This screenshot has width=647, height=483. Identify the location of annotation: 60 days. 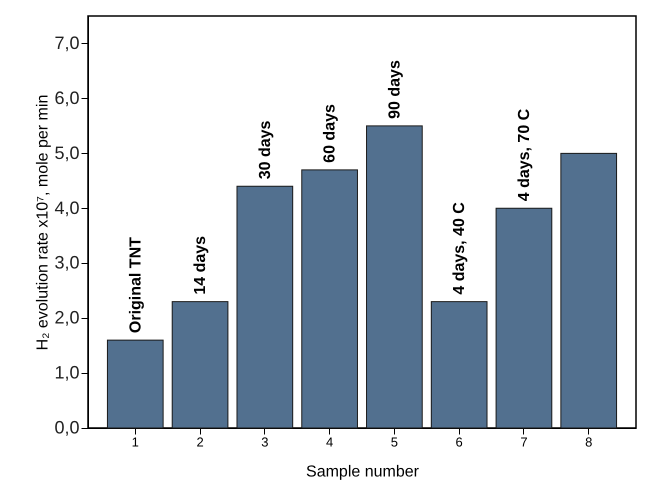
(330, 133).